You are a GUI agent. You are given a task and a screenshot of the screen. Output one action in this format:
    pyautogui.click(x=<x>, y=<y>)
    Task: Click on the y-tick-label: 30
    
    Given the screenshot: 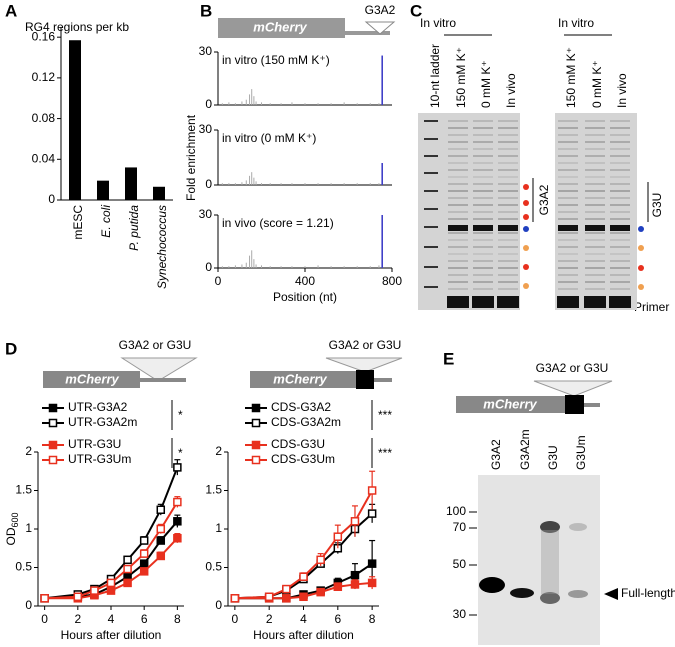 What is the action you would take?
    pyautogui.click(x=206, y=51)
    